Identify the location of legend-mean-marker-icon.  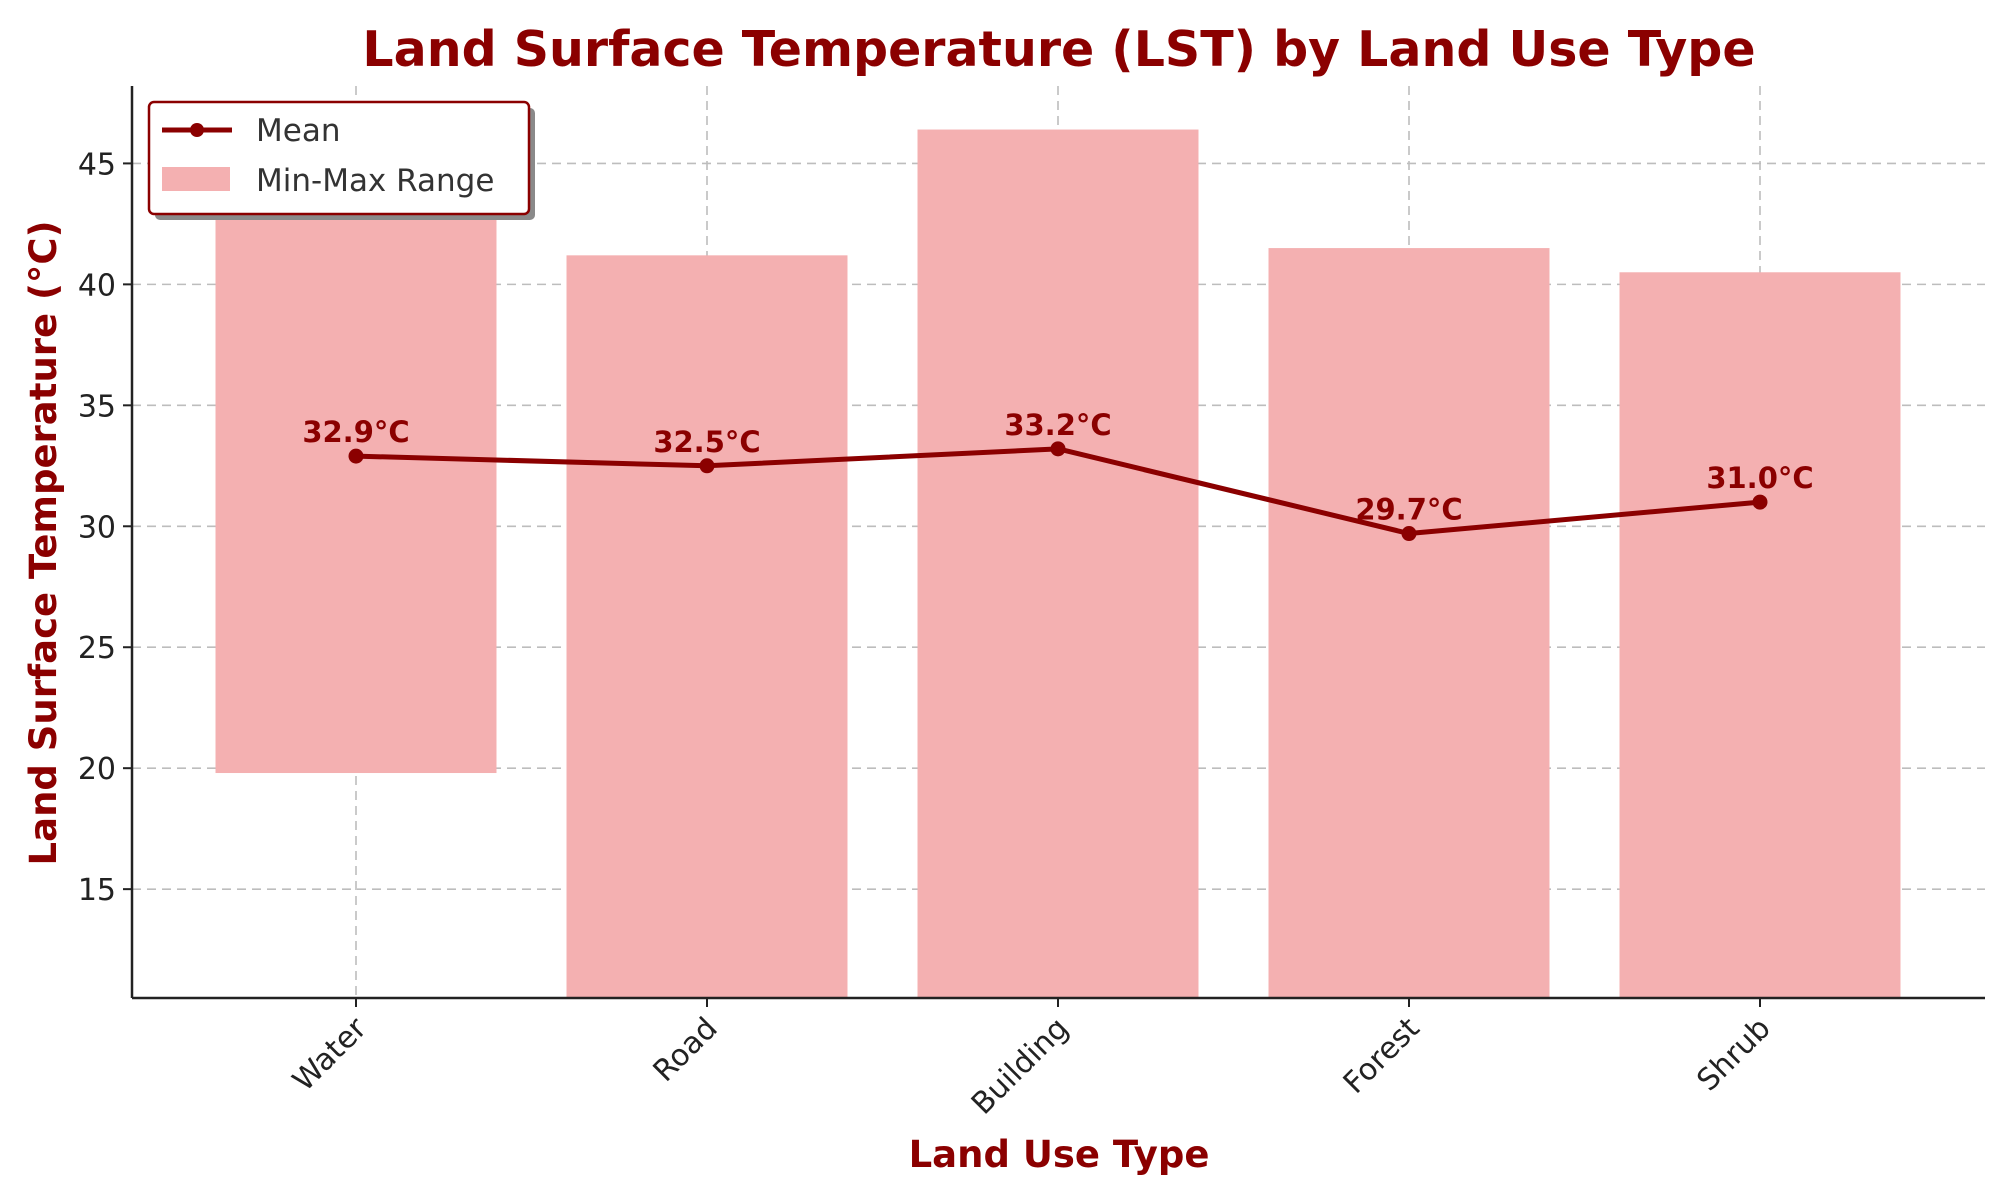
(197, 130).